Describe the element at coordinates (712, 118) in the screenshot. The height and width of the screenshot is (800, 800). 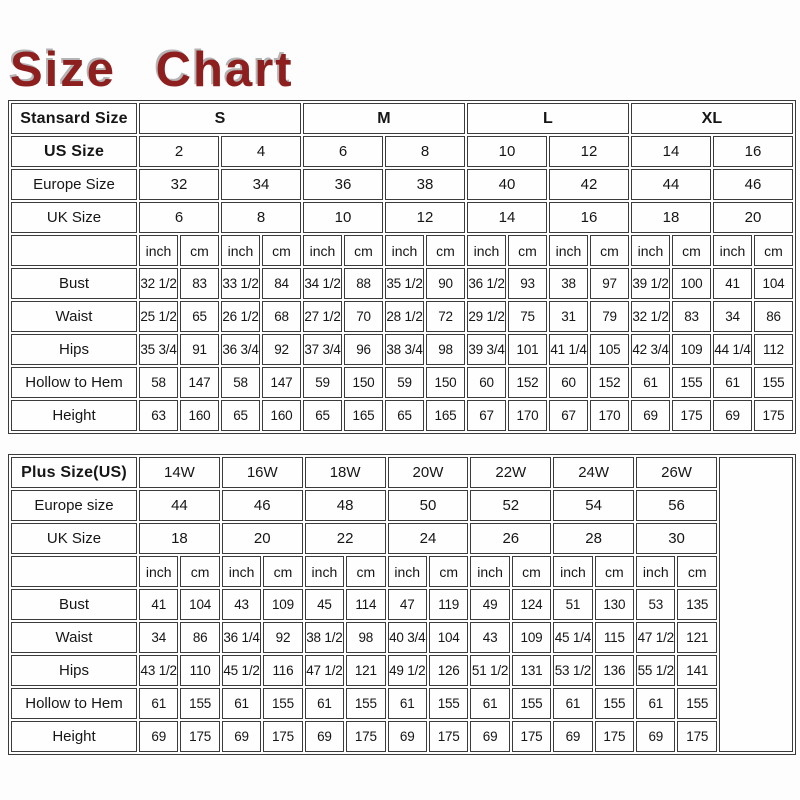
I see `group-header-cell: XL` at that location.